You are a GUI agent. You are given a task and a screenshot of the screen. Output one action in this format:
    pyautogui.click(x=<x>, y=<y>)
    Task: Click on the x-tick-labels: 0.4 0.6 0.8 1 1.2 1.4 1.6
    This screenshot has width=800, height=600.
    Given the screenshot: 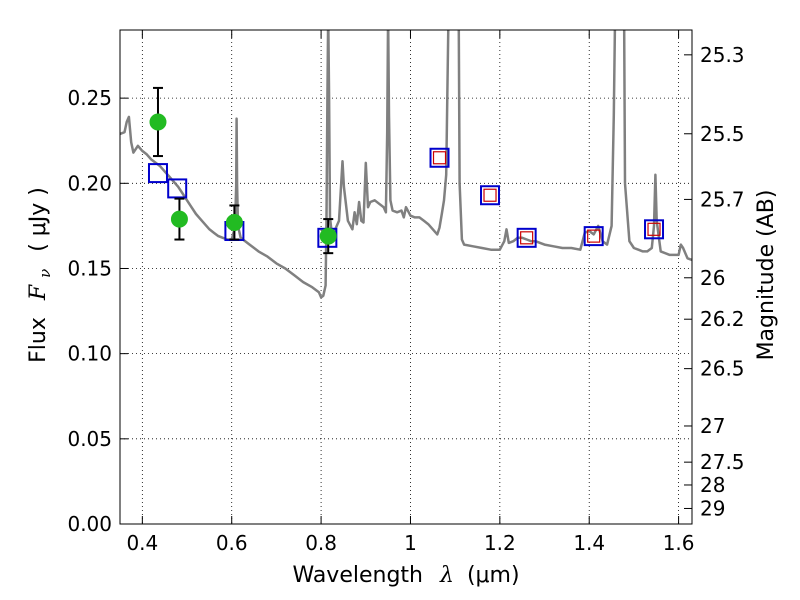 What is the action you would take?
    pyautogui.click(x=410, y=543)
    